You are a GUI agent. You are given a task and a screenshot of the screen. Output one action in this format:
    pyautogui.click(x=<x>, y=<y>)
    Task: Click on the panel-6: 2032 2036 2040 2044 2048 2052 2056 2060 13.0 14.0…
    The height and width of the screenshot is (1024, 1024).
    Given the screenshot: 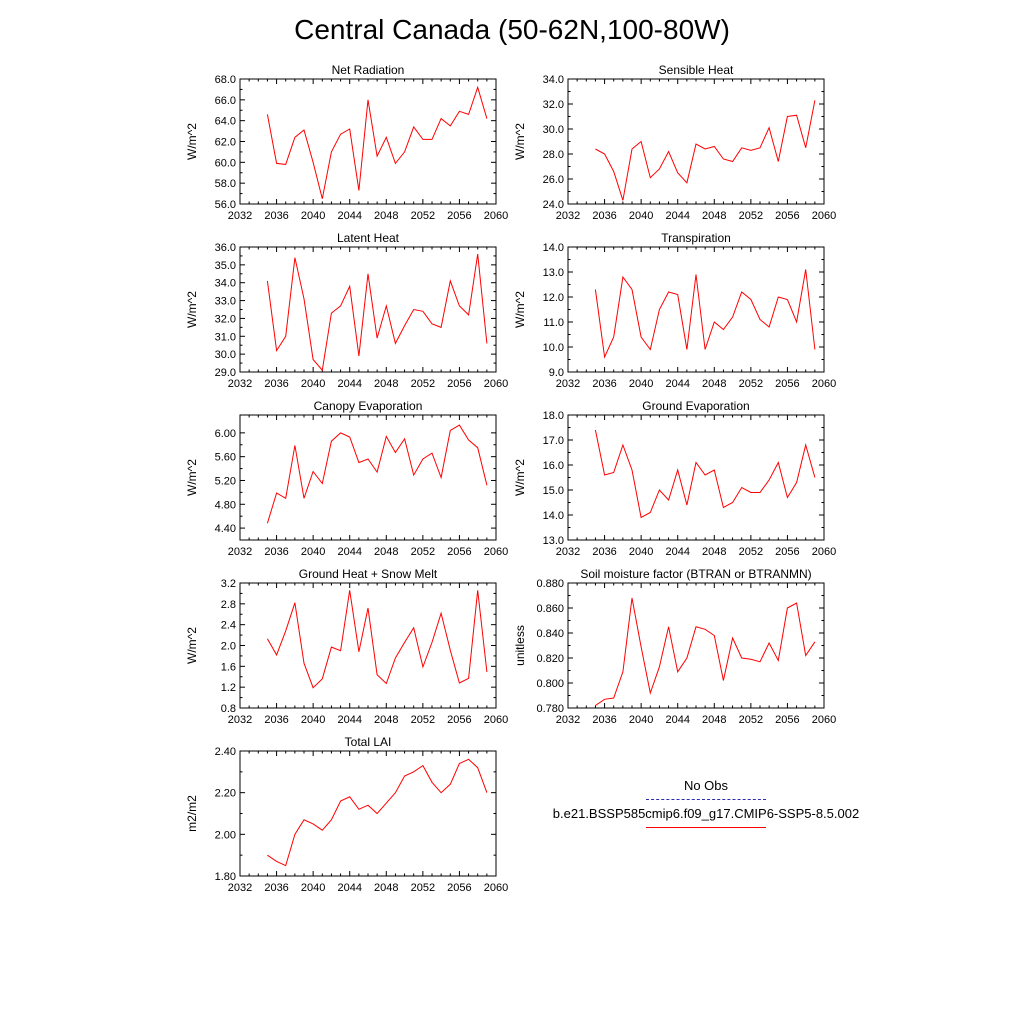 What is the action you would take?
    pyautogui.click(x=674, y=478)
    